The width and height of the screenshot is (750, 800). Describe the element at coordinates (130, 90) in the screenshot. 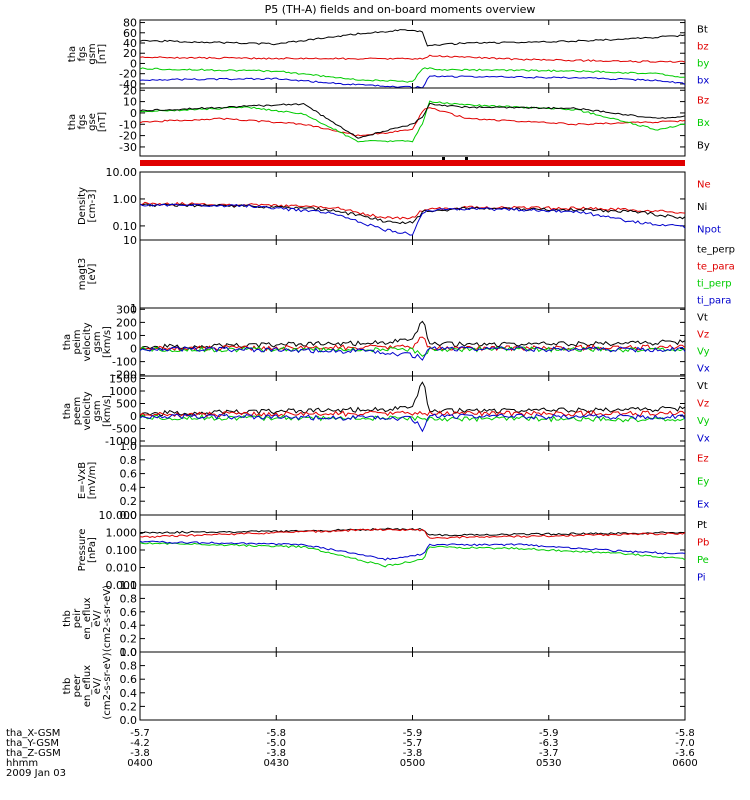

I see `y-tick-label: 20` at that location.